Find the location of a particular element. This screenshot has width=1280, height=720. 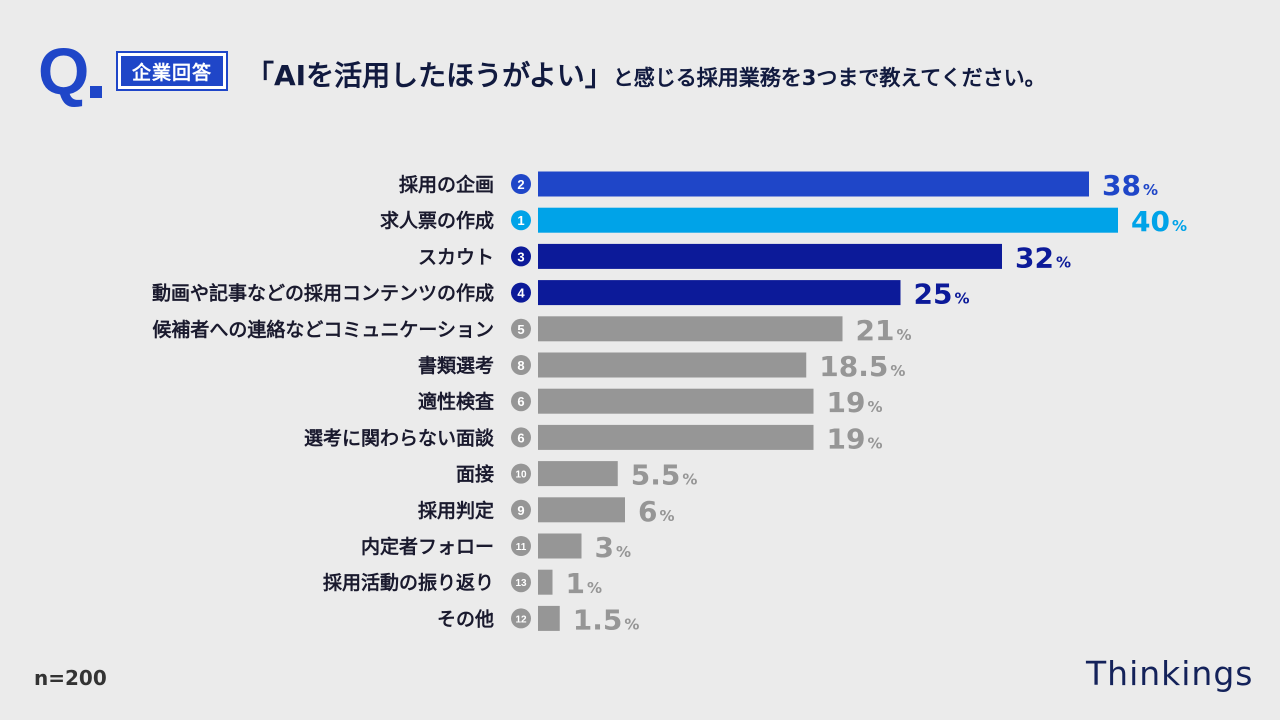

value-number: 21 is located at coordinates (875, 330).